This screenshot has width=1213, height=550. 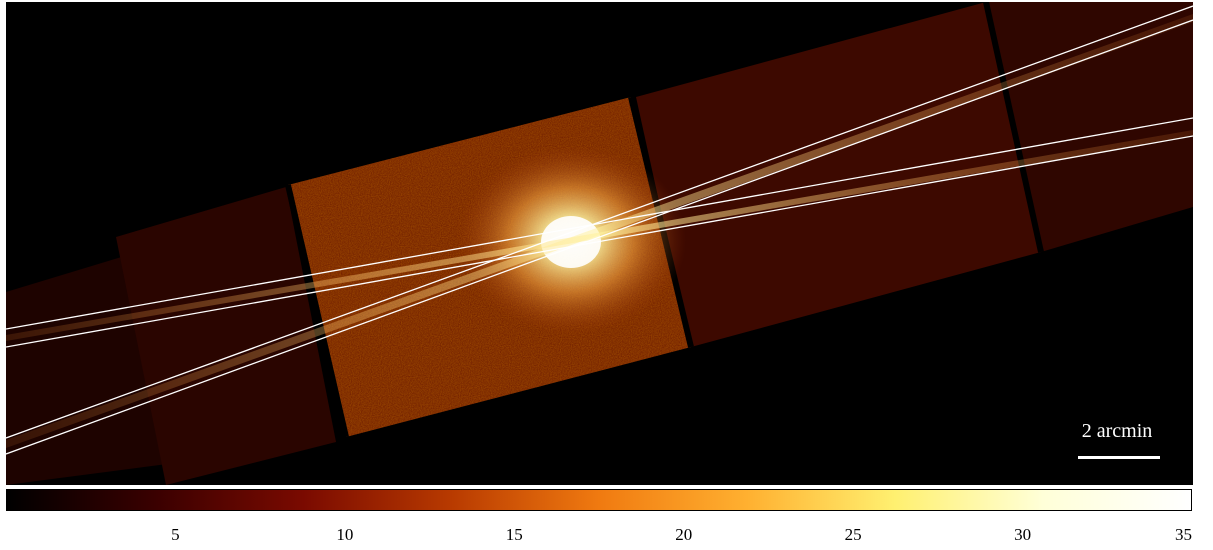 What do you see at coordinates (514, 534) in the screenshot?
I see `colorbar-tick-label: 15` at bounding box center [514, 534].